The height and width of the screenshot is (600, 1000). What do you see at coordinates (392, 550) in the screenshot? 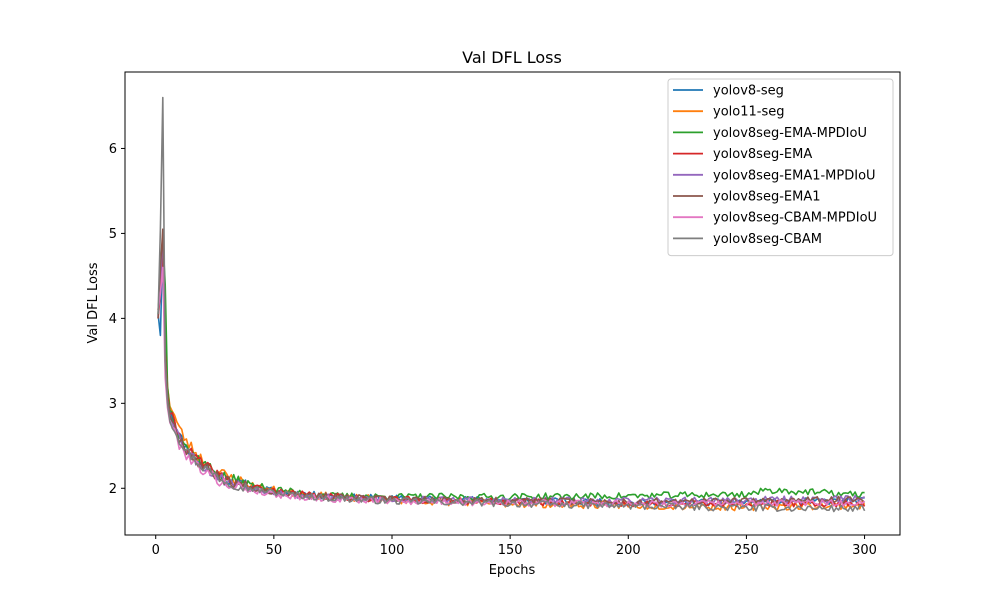
I see `x-tick-label: 100` at bounding box center [392, 550].